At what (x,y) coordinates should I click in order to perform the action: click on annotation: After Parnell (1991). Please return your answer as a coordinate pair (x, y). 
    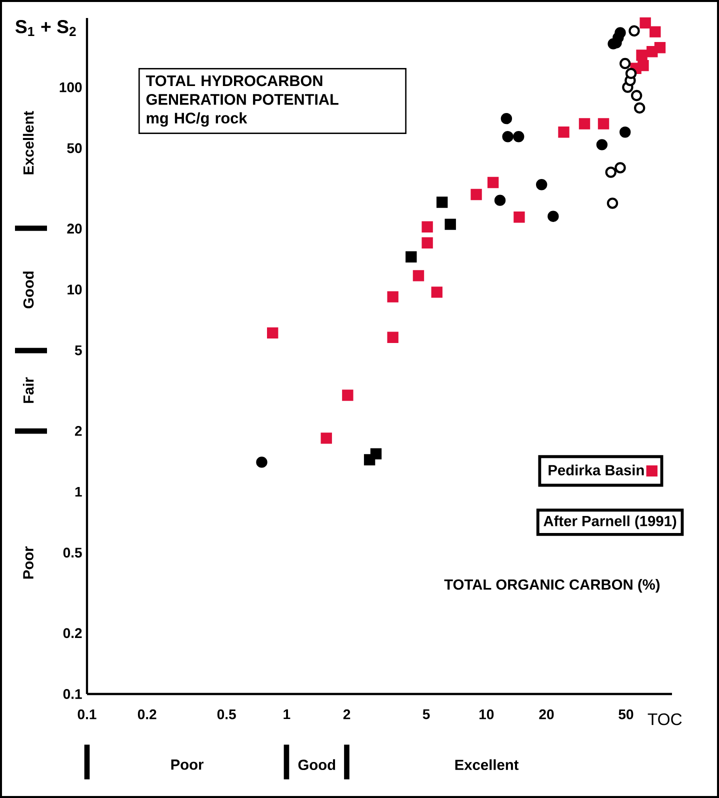
    Looking at the image, I should click on (610, 522).